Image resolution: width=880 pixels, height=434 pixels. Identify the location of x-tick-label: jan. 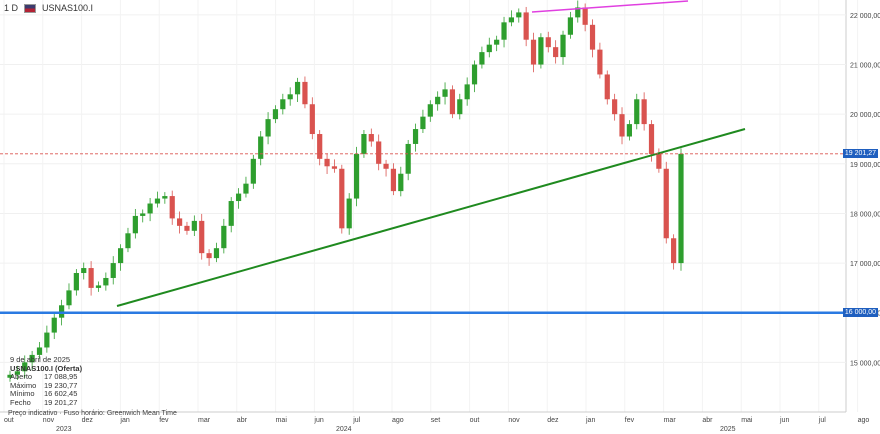
(590, 420).